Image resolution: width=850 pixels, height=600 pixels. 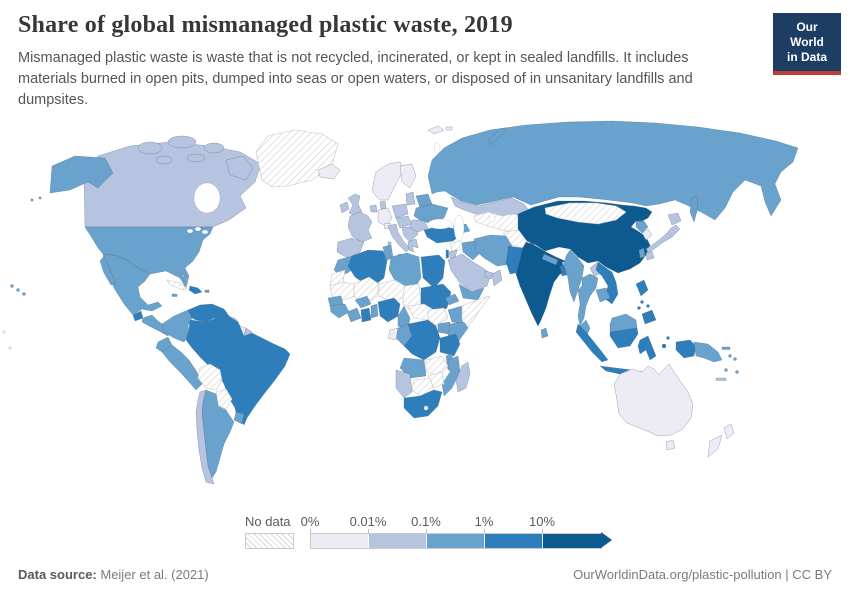 What do you see at coordinates (624, 338) in the screenshot?
I see `country-indonesia-kalimantan` at bounding box center [624, 338].